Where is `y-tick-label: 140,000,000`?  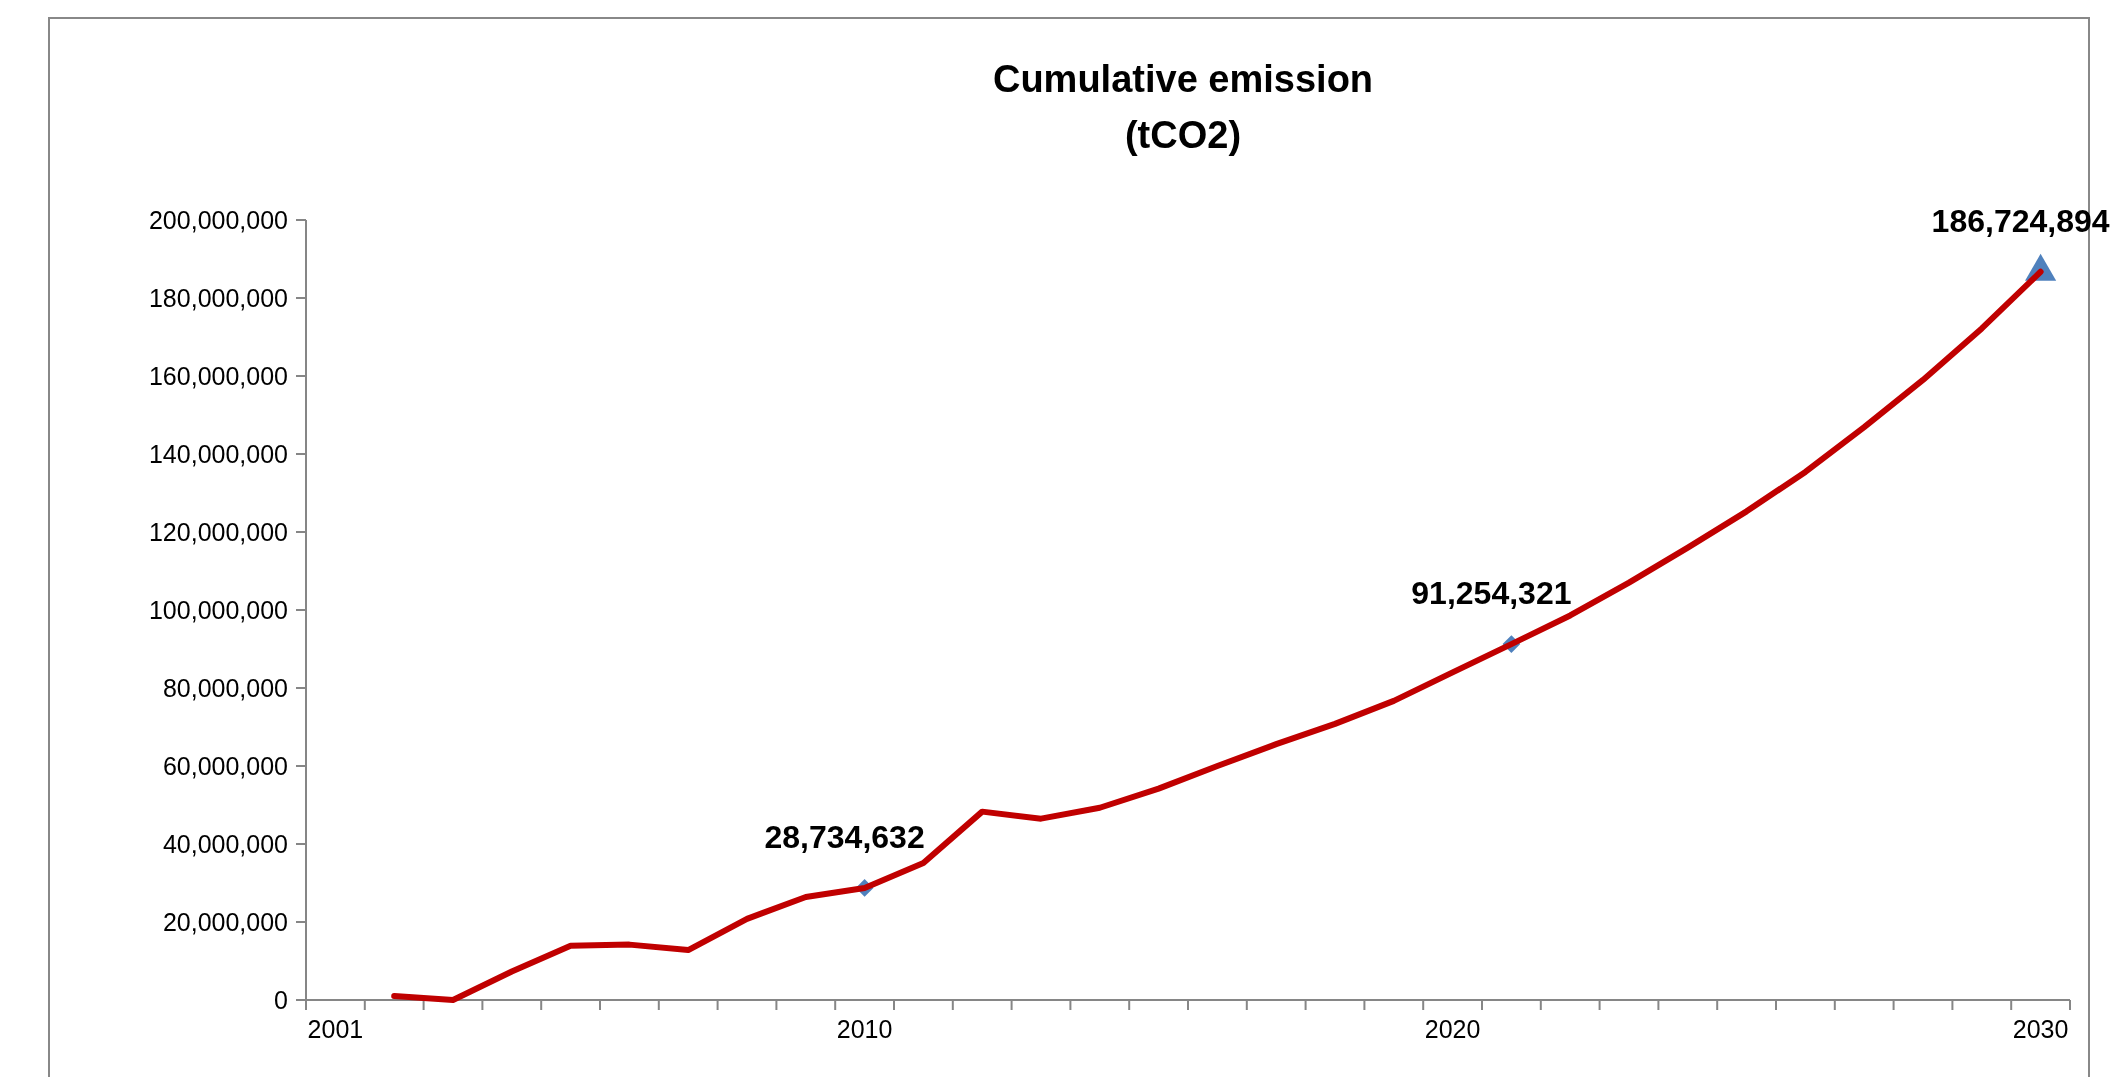 y-tick-label: 140,000,000 is located at coordinates (218, 453).